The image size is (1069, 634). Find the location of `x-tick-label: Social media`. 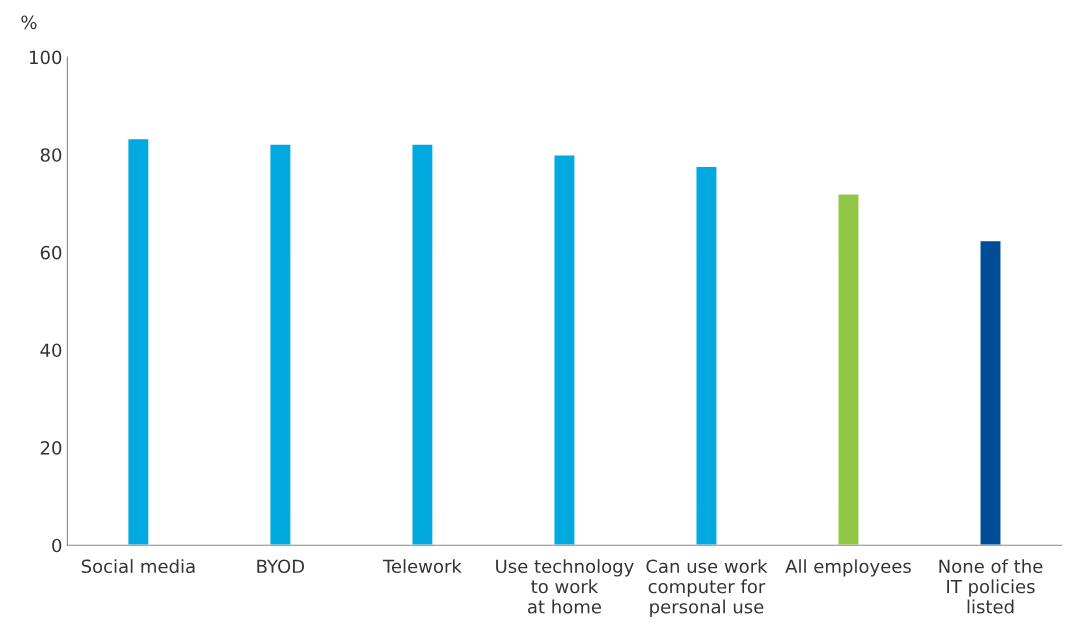

x-tick-label: Social media is located at coordinates (138, 566).